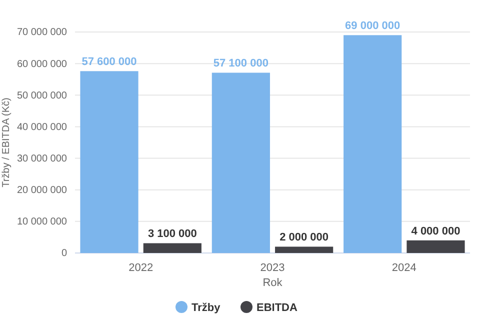  I want to click on y-tick-label: 50 000 000, so click(42, 96).